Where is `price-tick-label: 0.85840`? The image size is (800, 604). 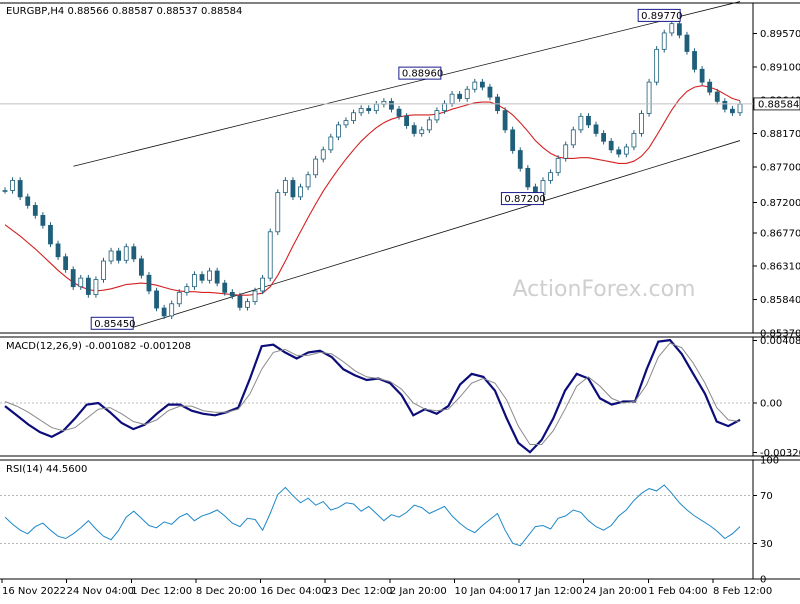
price-tick-label: 0.85840 is located at coordinates (780, 300).